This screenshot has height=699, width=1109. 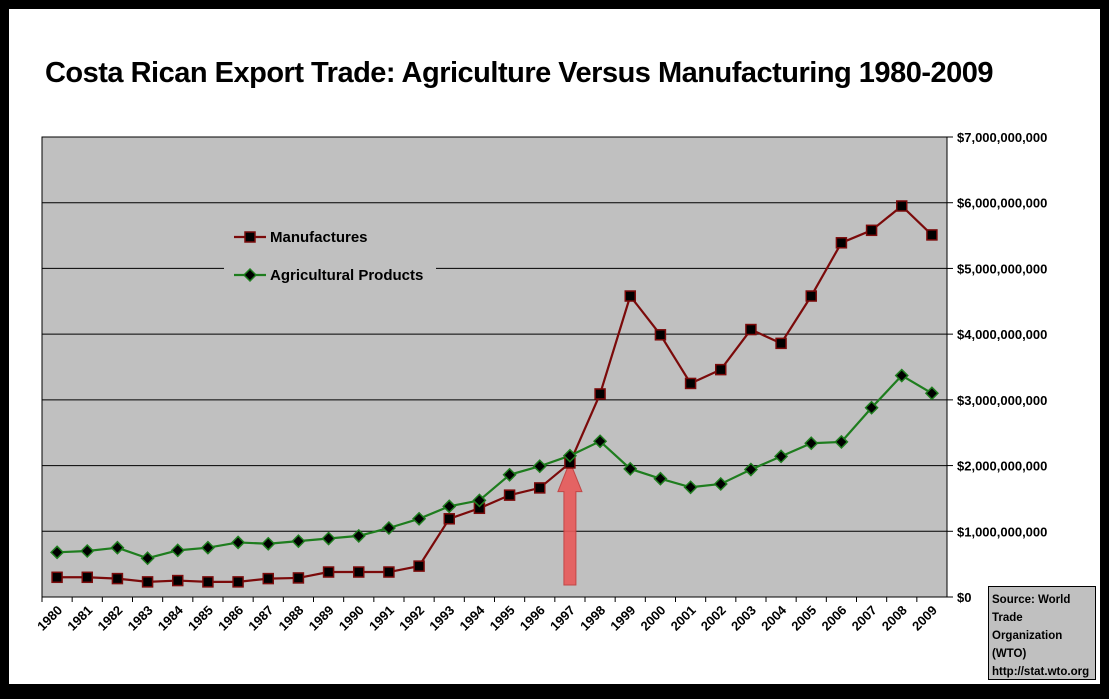 I want to click on x-tick-label: 1987, so click(x=260, y=618).